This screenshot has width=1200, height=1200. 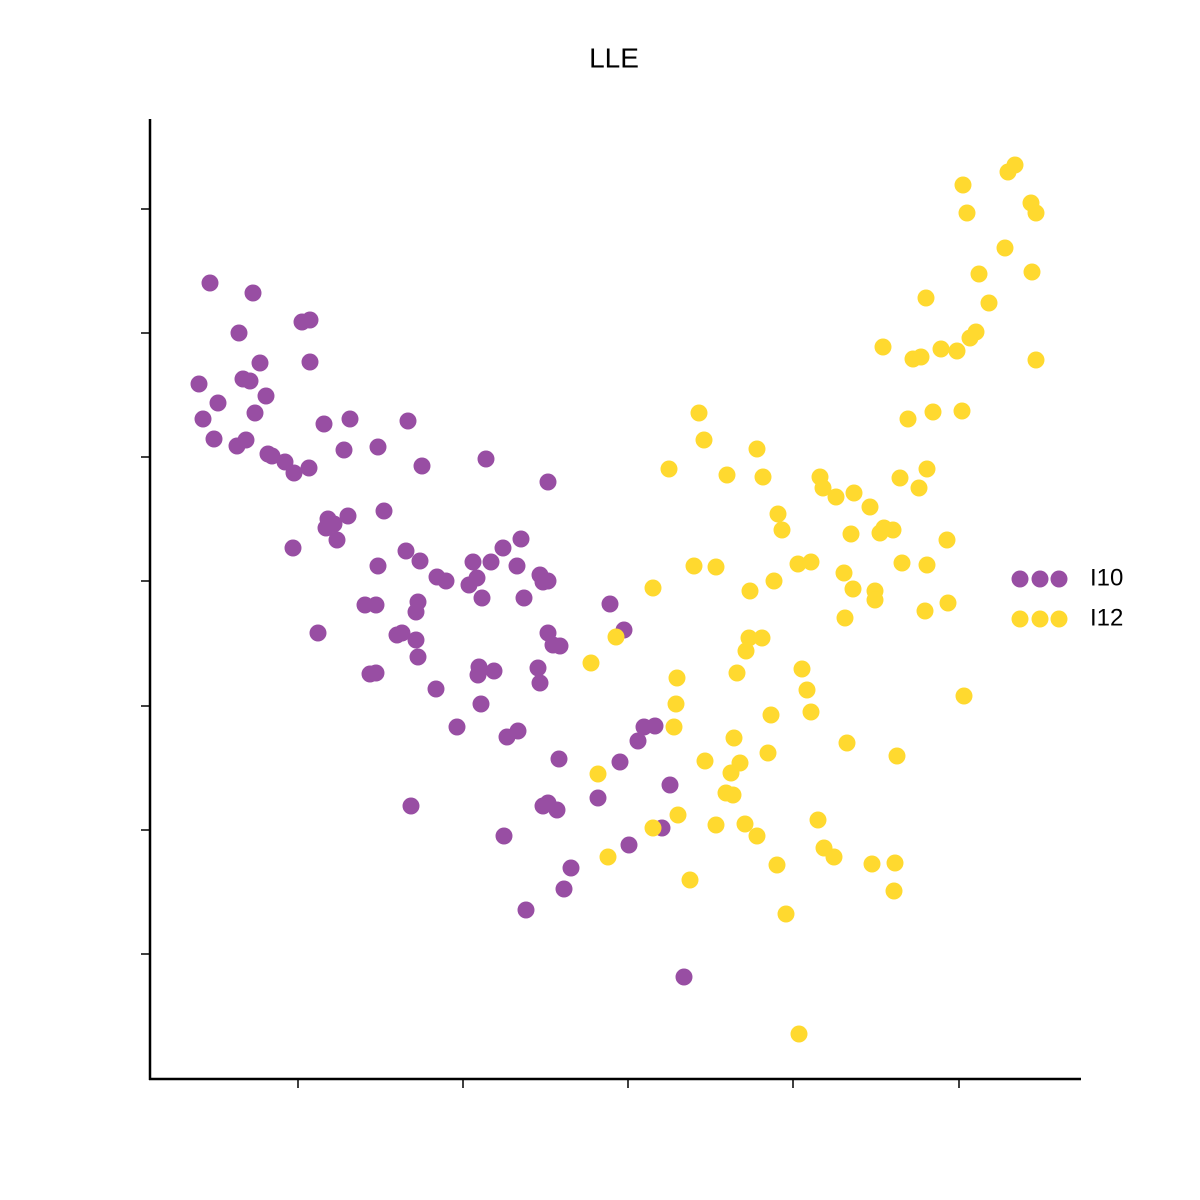 What do you see at coordinates (614, 57) in the screenshot?
I see `chart-title: LLE` at bounding box center [614, 57].